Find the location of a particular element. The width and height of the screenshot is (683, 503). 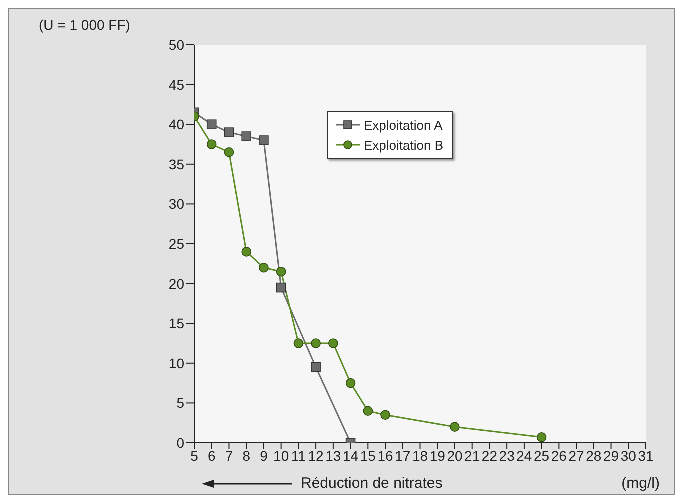

x-tick-label: 25 is located at coordinates (542, 456).